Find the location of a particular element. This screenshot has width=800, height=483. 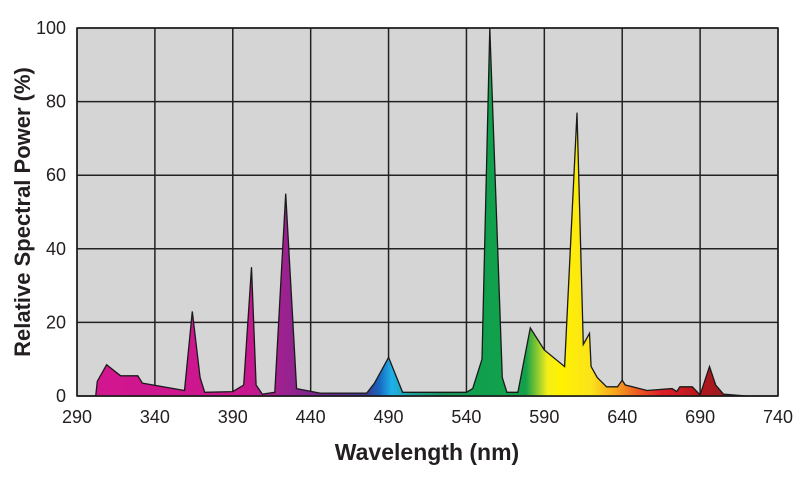

x-tick-label: 440 is located at coordinates (311, 417).